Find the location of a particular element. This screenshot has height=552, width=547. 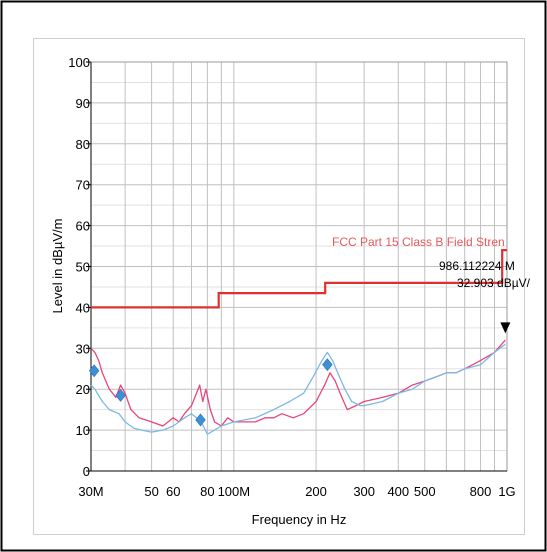

y-axis-label: Level in dBµV/m is located at coordinates (57, 266).